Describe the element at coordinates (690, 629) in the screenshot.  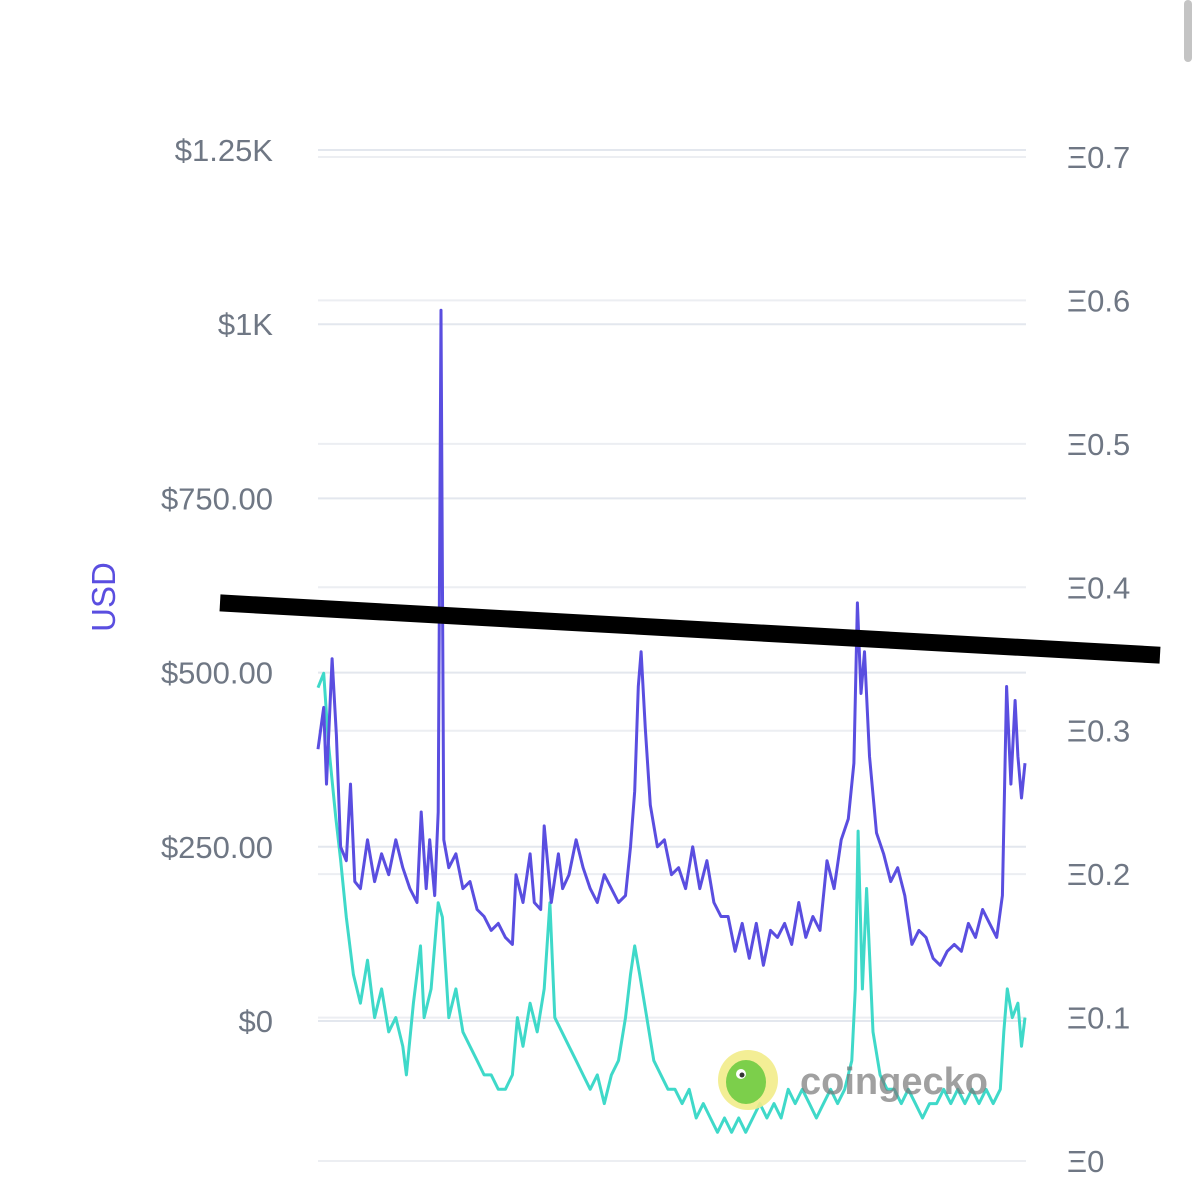
I see `annotation-trend-line` at that location.